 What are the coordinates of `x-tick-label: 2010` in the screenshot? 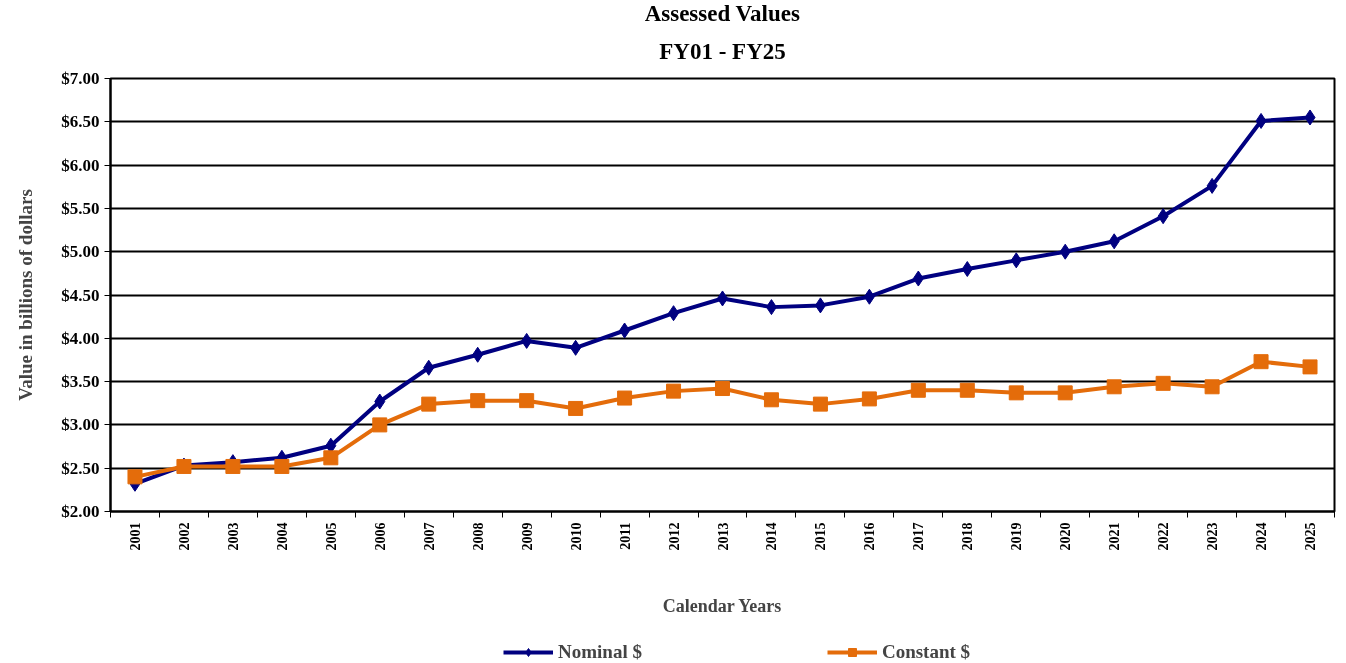 It's located at (576, 536).